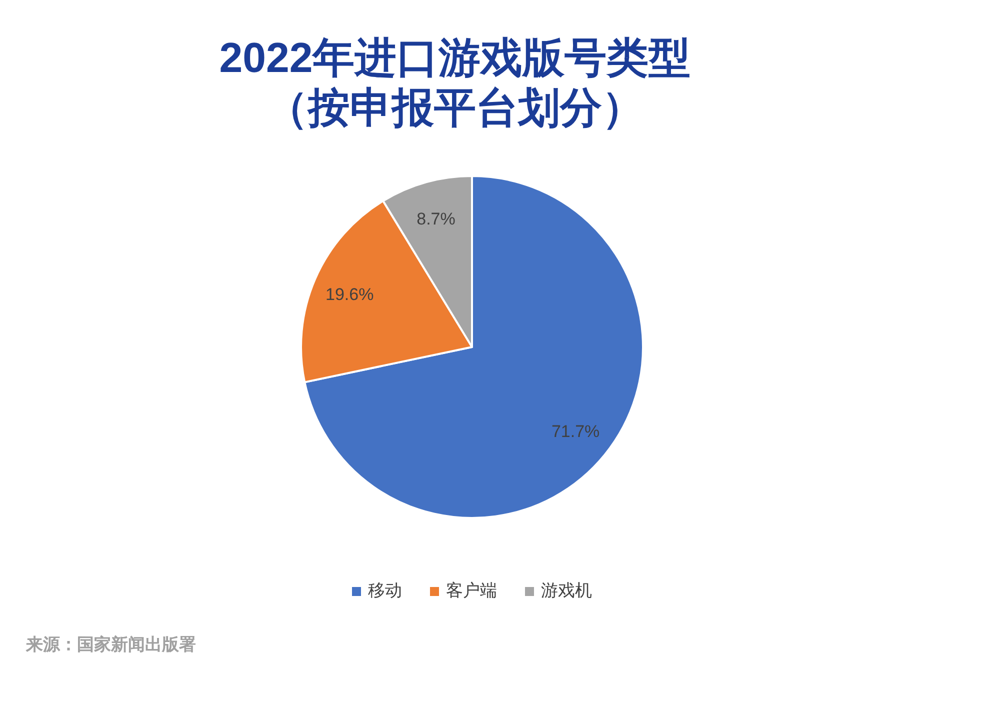  What do you see at coordinates (566, 590) in the screenshot?
I see `legend-label: 游戏机` at bounding box center [566, 590].